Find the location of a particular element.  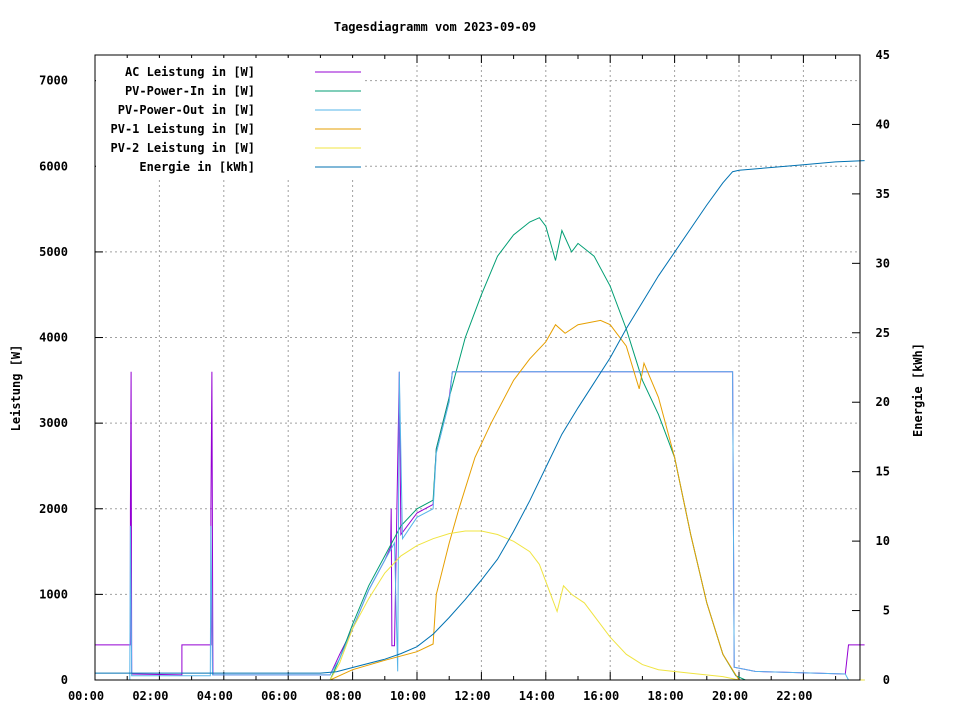

y2-tick-label: 45 is located at coordinates (883, 55).